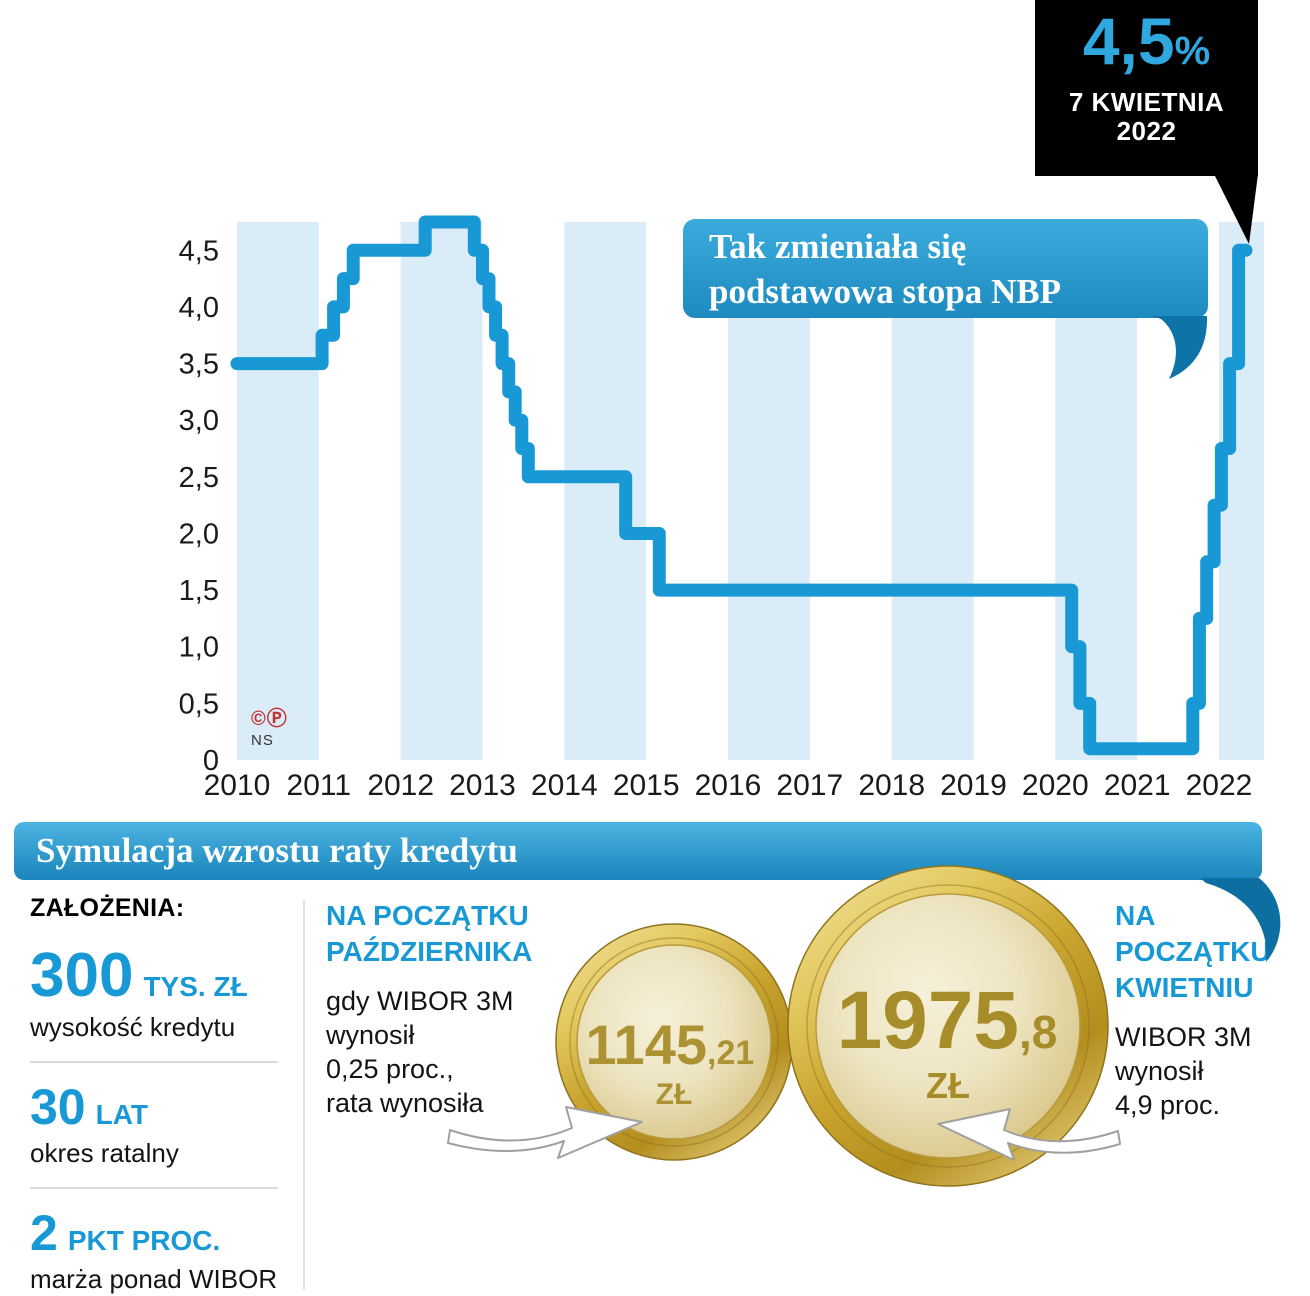 The image size is (1310, 1296). I want to click on assumption-loan-amount: 300 TYS. ZŁ wysokość kredytu, so click(159, 994).